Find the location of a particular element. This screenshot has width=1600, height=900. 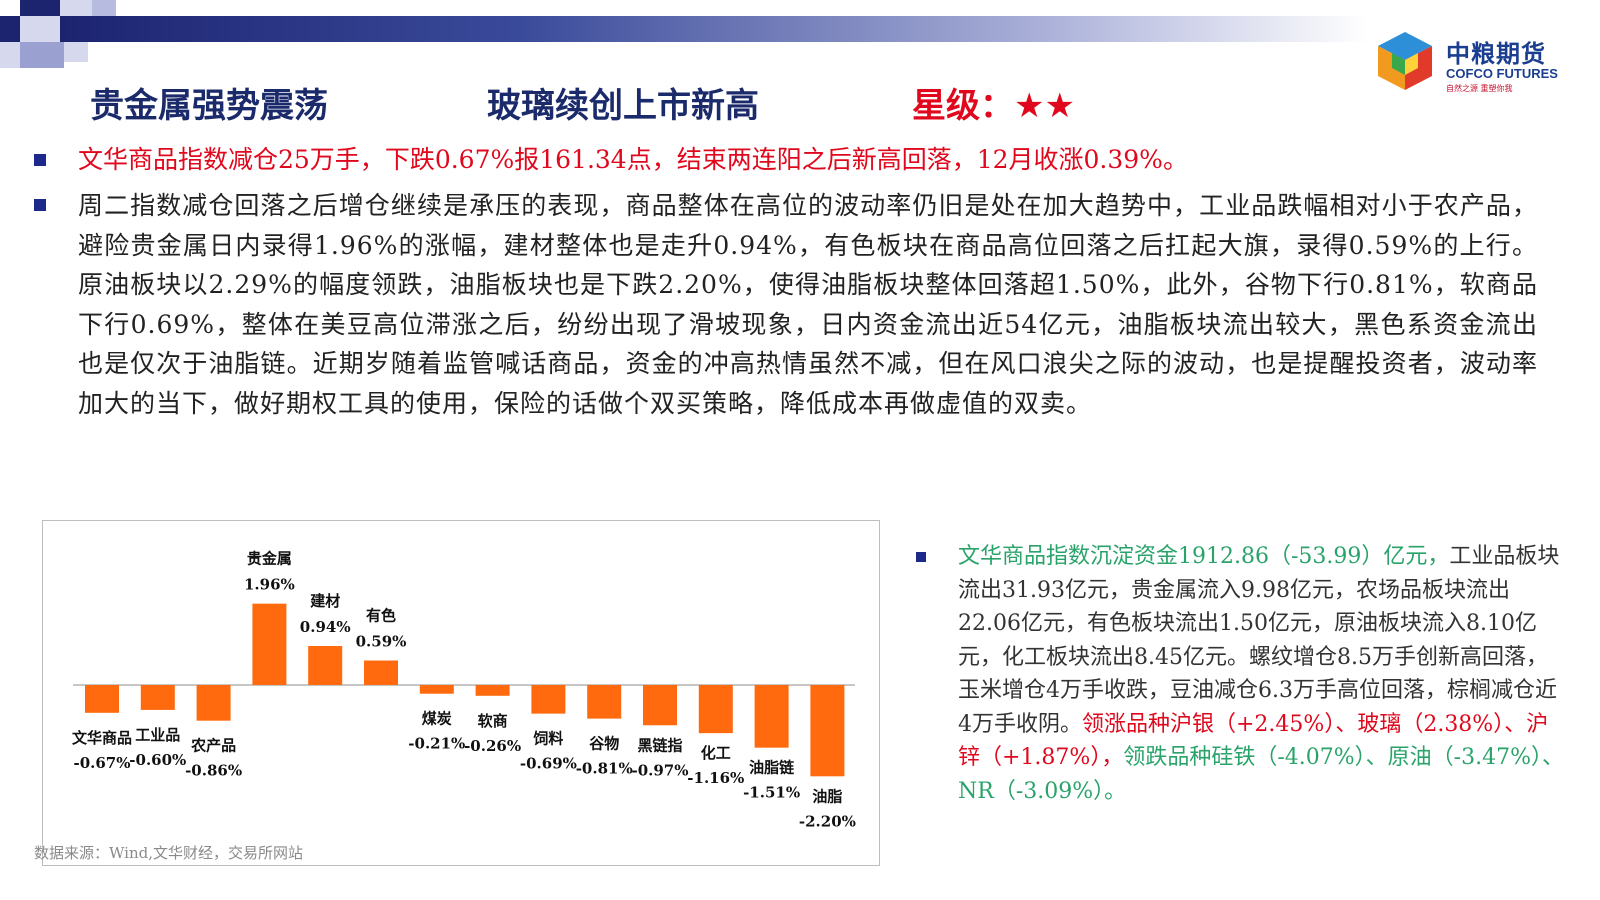

category-label-3: 贵金属 is located at coordinates (269, 559).